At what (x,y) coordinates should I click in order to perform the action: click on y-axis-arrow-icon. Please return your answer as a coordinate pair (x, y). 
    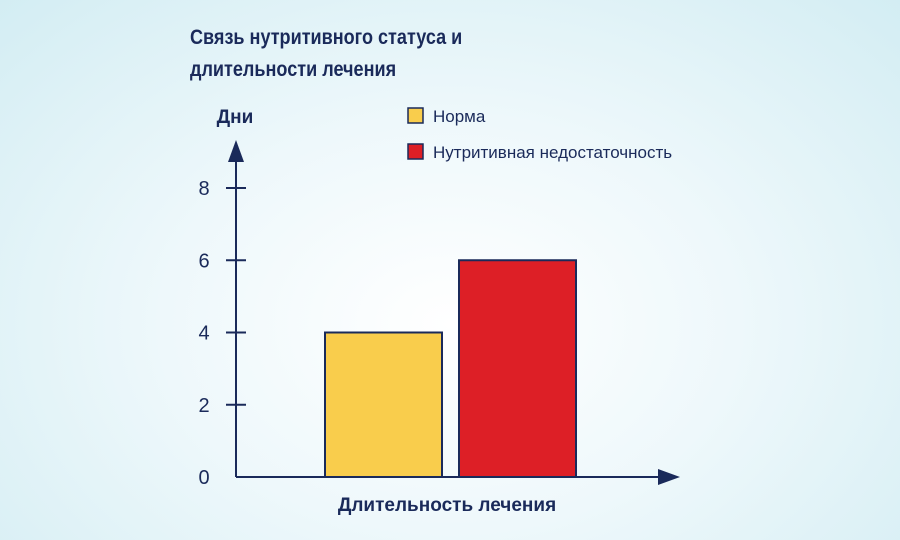
    Looking at the image, I should click on (236, 151).